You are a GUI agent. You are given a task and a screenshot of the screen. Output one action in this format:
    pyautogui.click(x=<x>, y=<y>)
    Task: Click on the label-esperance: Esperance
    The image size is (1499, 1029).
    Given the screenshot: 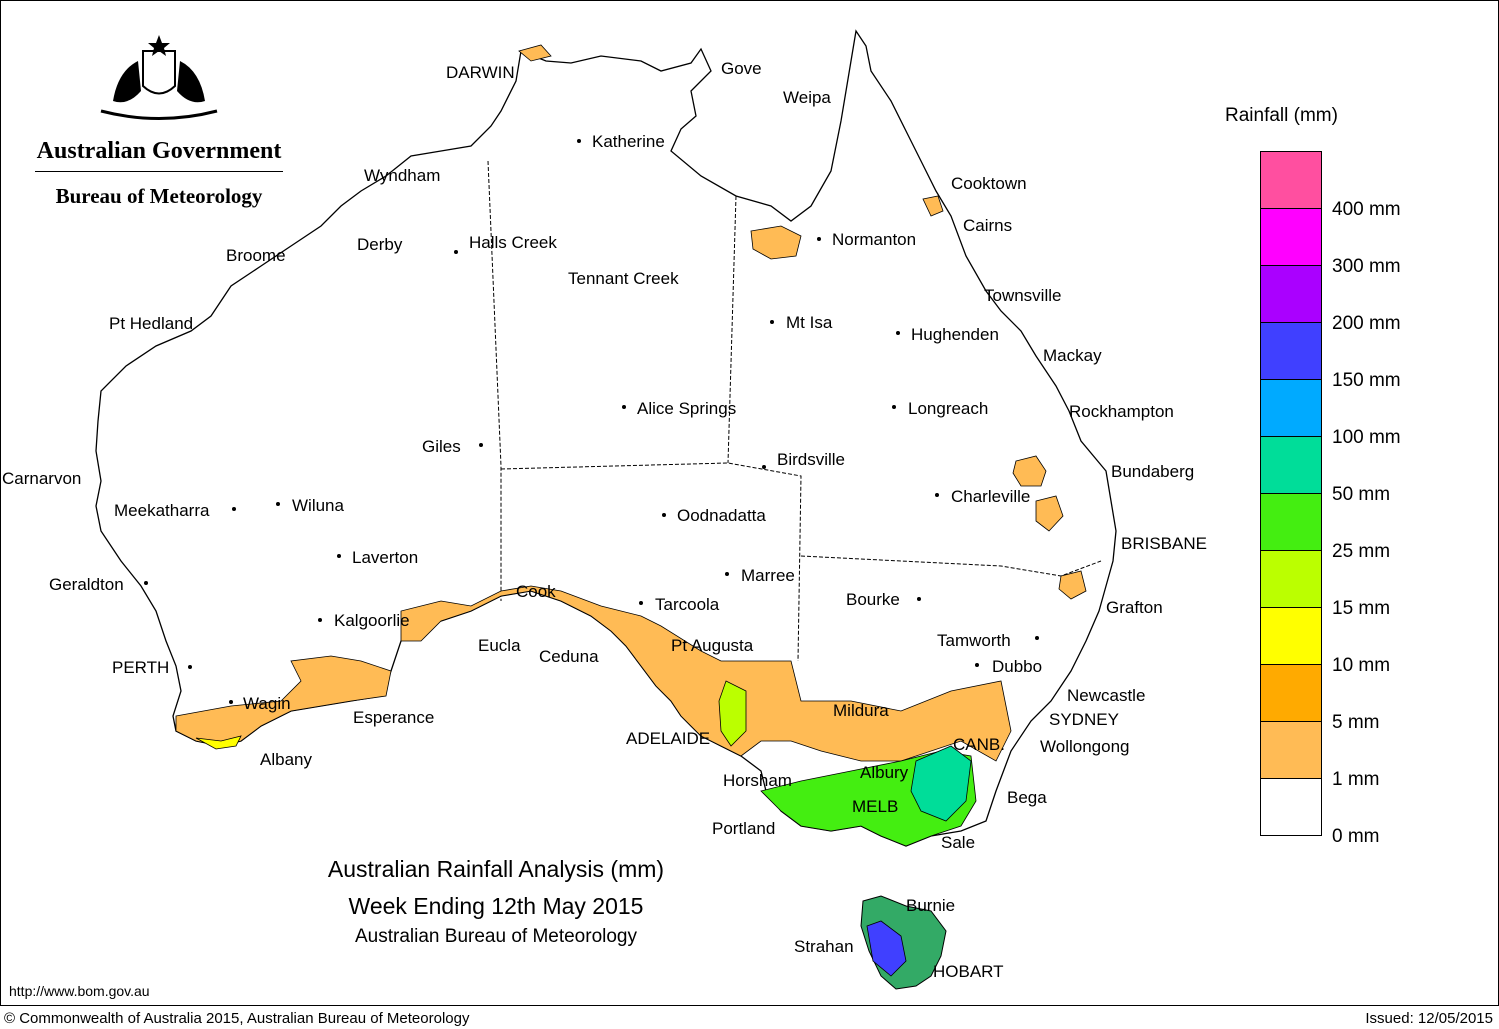 What is the action you would take?
    pyautogui.click(x=393, y=717)
    